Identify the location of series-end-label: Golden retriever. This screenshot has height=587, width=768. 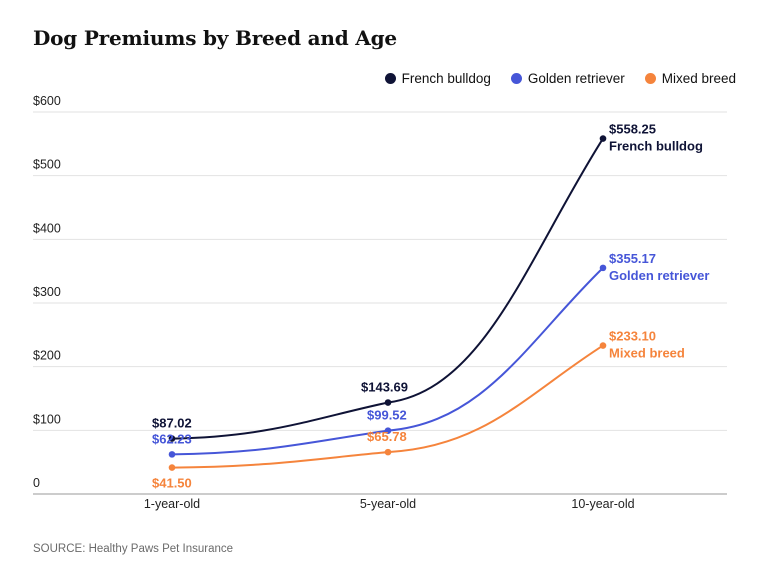
(659, 275).